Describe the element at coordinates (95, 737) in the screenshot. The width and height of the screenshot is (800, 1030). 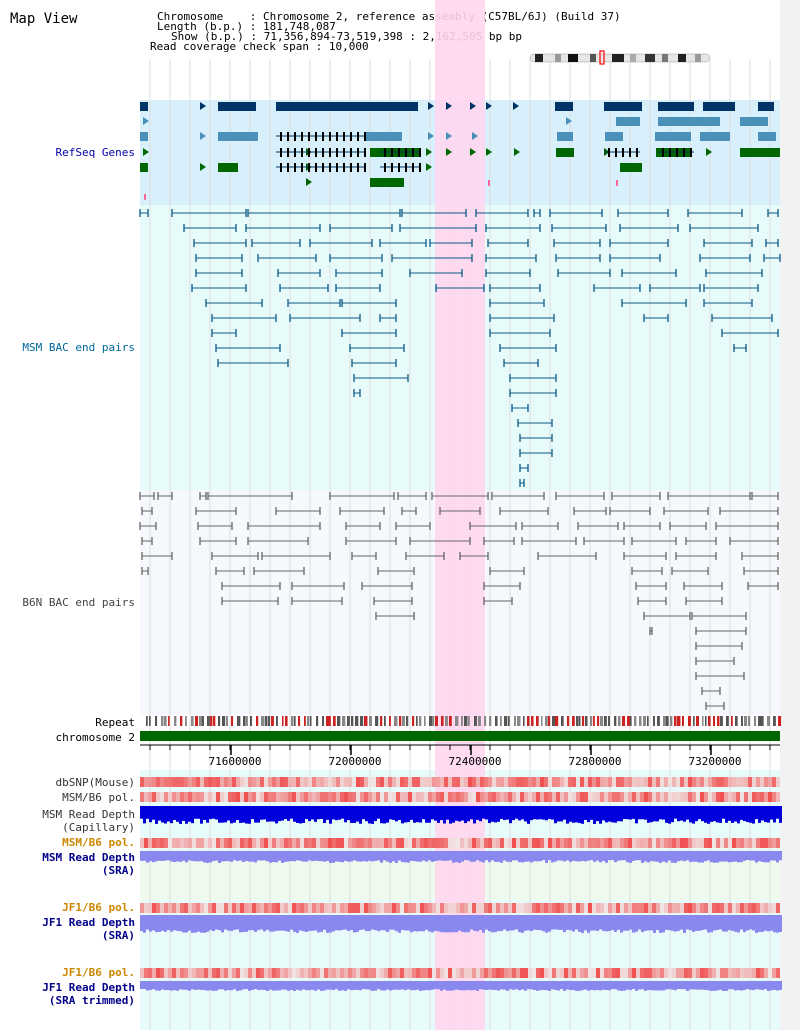
I see `track-label-chromosome: chromosome 2` at that location.